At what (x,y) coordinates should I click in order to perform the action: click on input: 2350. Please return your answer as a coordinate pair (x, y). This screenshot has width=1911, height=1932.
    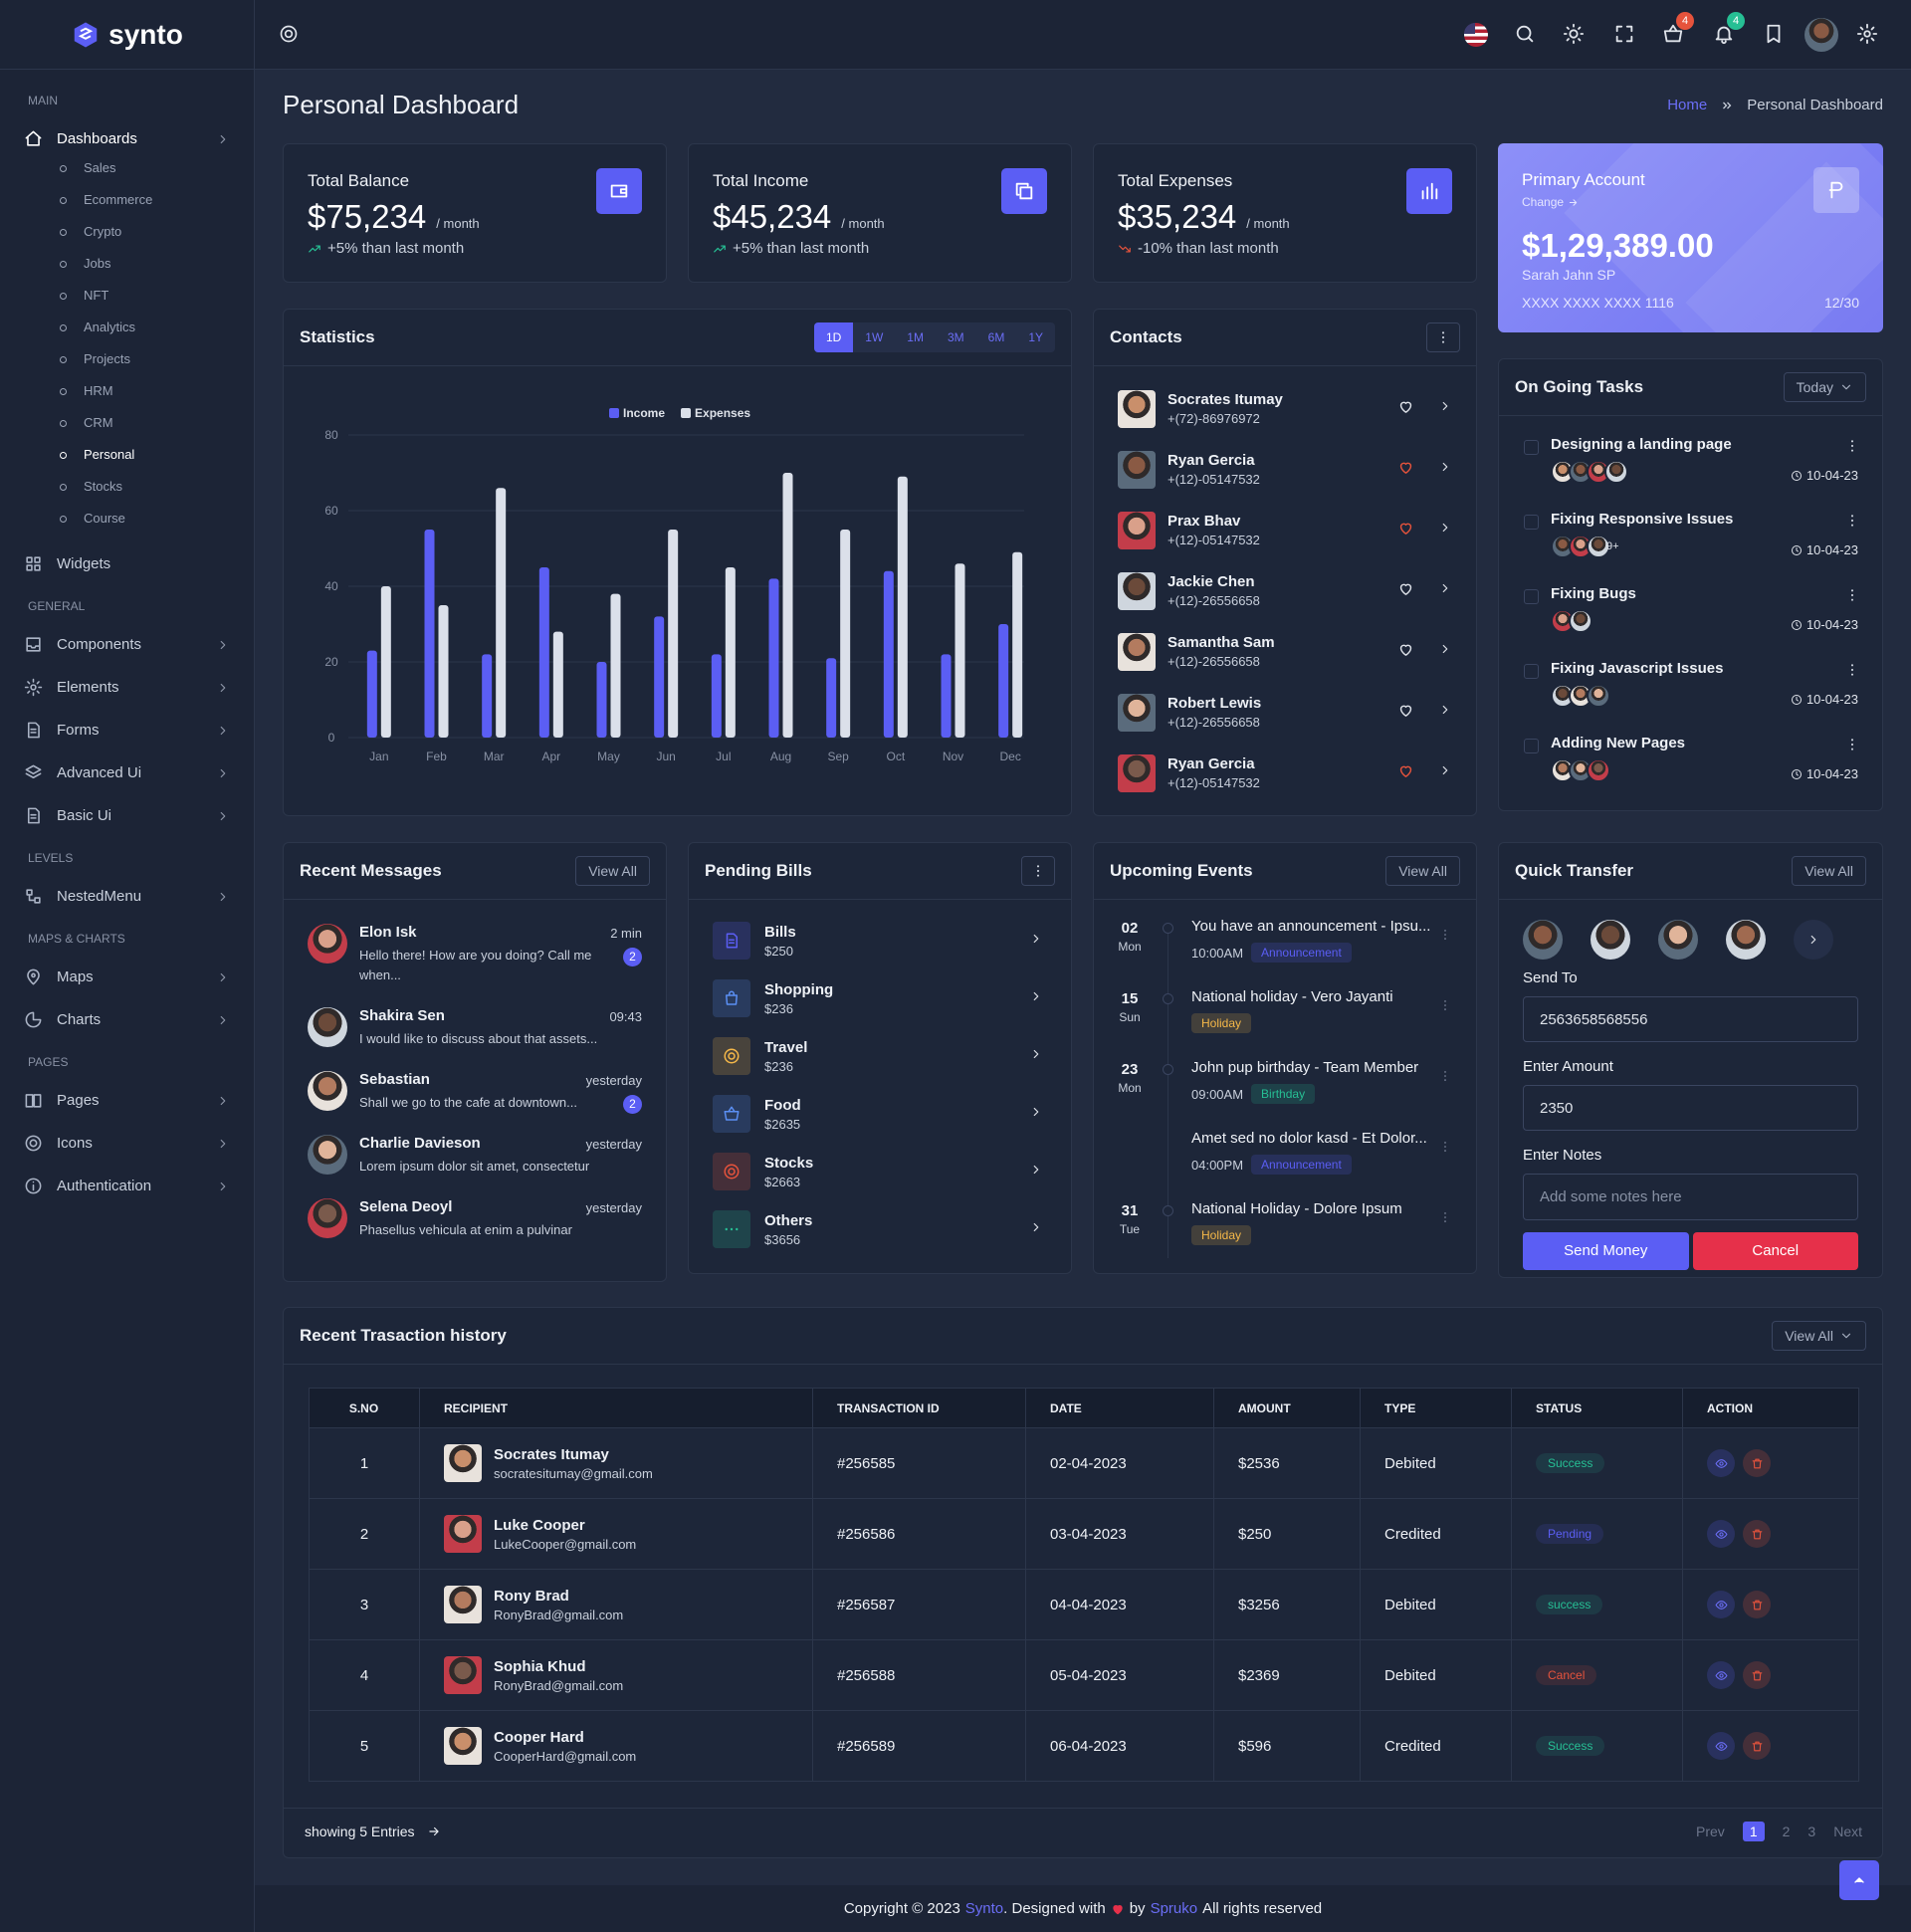
    Looking at the image, I should click on (1690, 1108).